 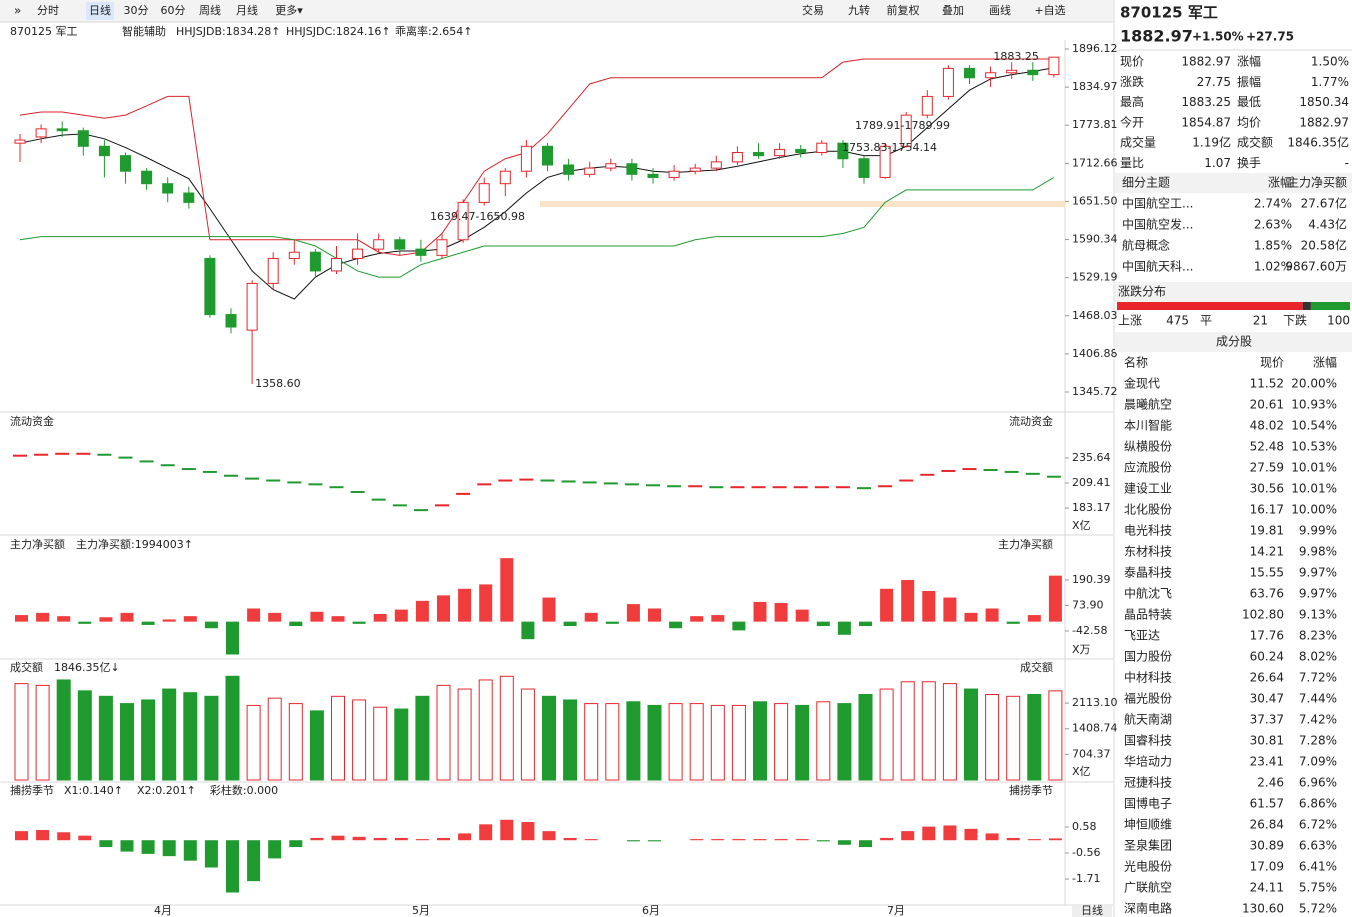 What do you see at coordinates (1148, 467) in the screenshot?
I see `constituent-cell: 应流股份` at bounding box center [1148, 467].